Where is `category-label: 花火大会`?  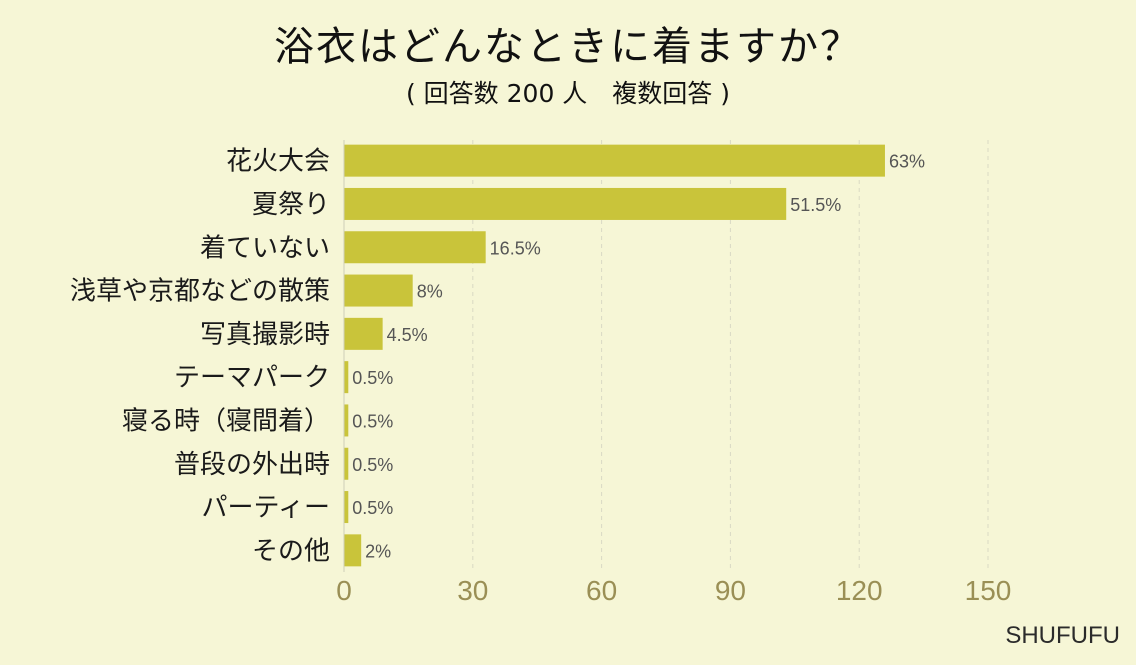
category-label: 花火大会 is located at coordinates (278, 162).